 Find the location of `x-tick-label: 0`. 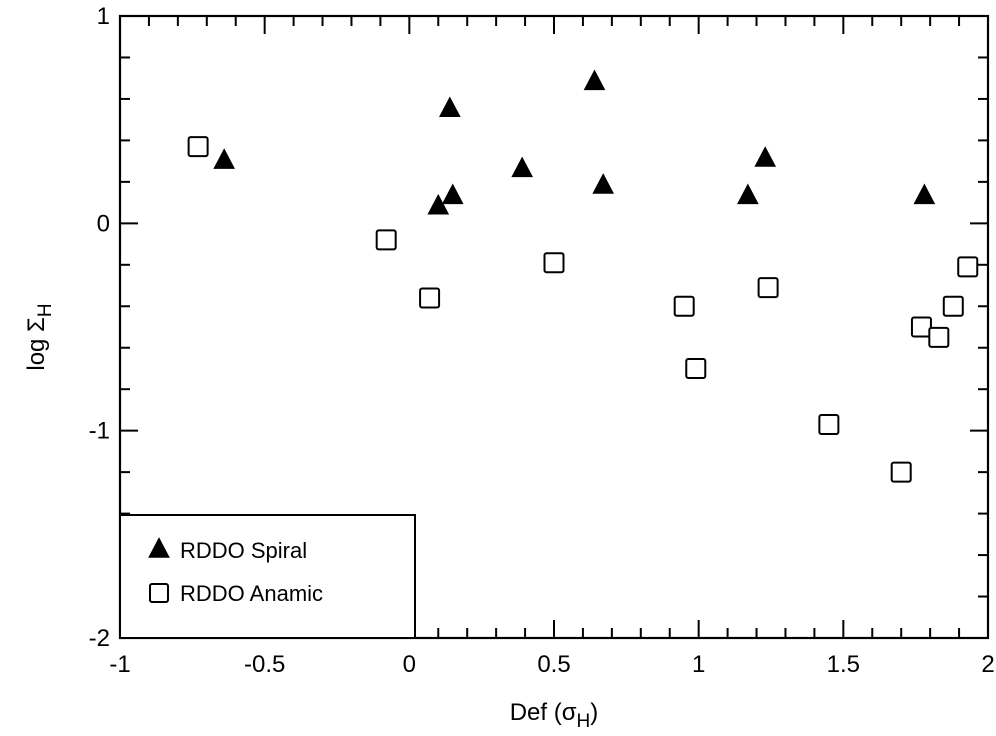

x-tick-label: 0 is located at coordinates (409, 664).